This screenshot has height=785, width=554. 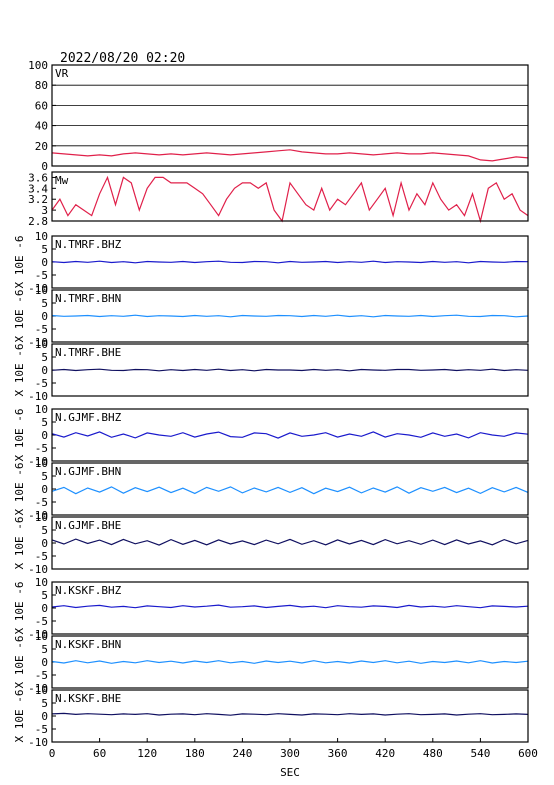 What do you see at coordinates (122, 58) in the screenshot?
I see `chart-title: 2022/08/20 02:20` at bounding box center [122, 58].